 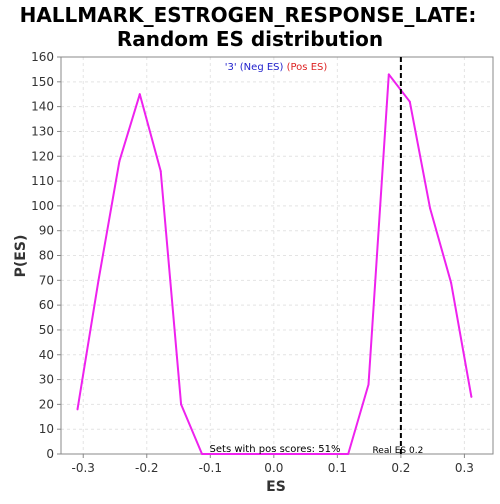 What do you see at coordinates (42, 131) in the screenshot?
I see `y-tick-label: 130` at bounding box center [42, 131].